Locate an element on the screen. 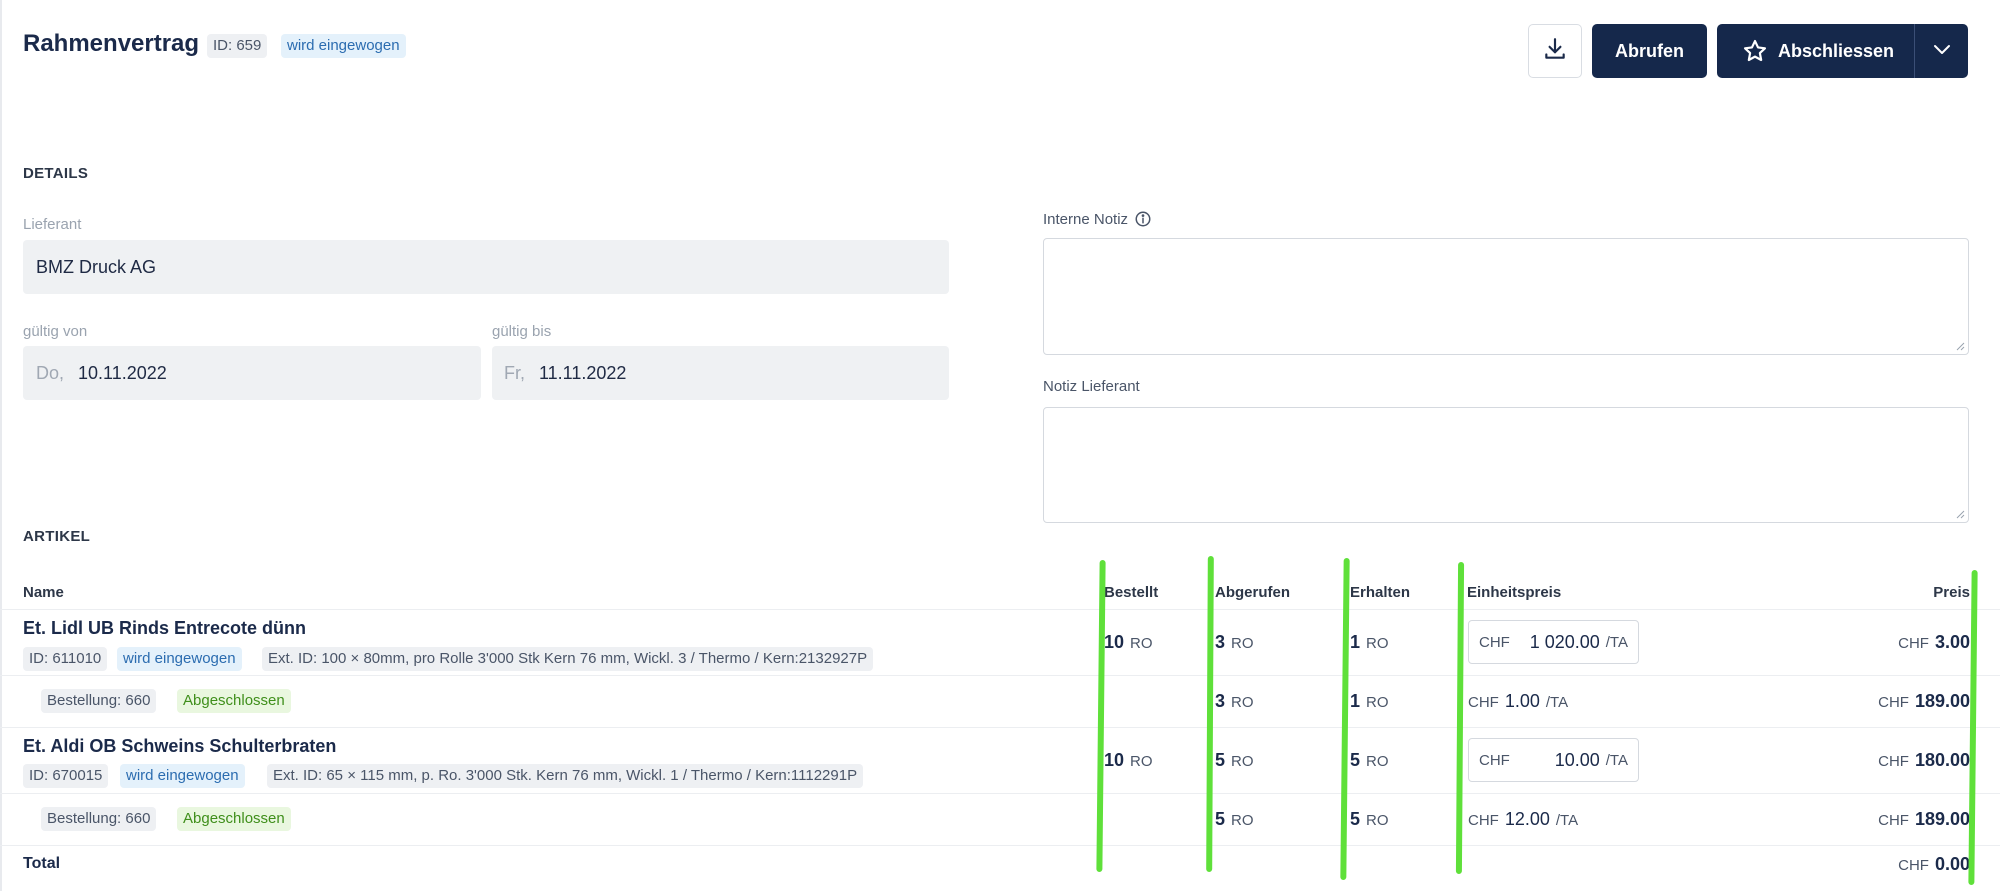 This screenshot has width=2000, height=891. download-button is located at coordinates (1555, 51).